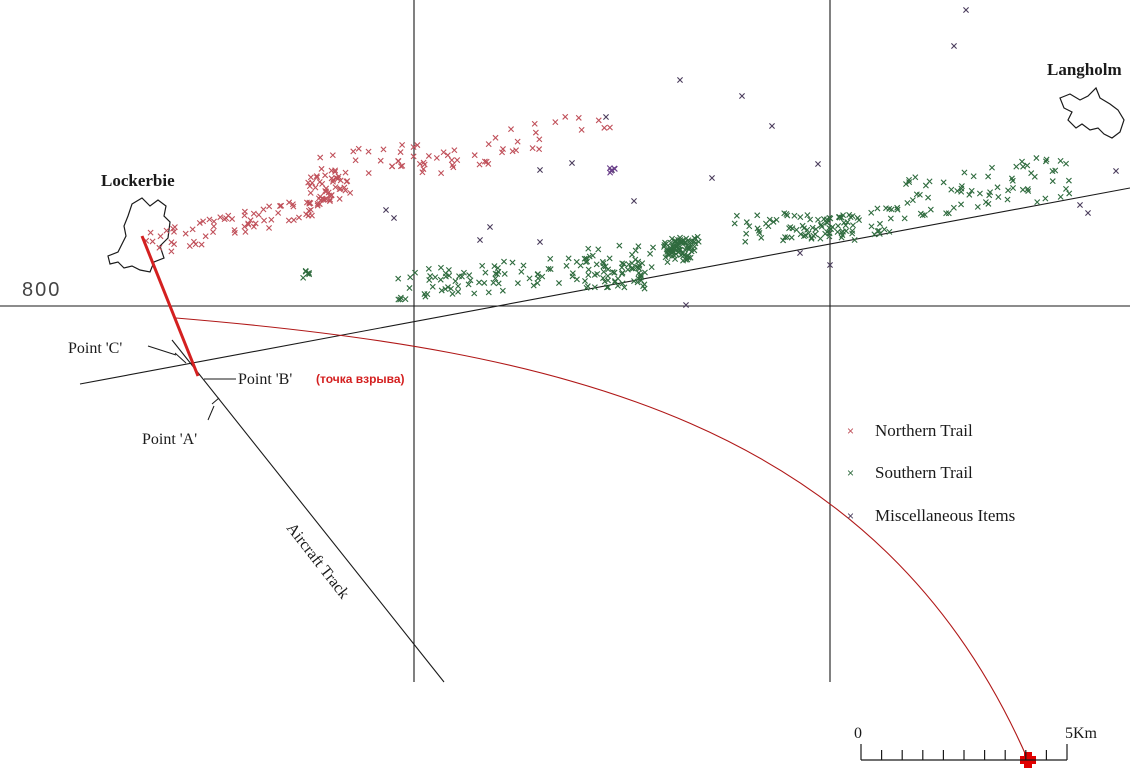 The height and width of the screenshot is (778, 1130). Describe the element at coordinates (686, 229) in the screenshot. I see `southern-trail-markers` at that location.